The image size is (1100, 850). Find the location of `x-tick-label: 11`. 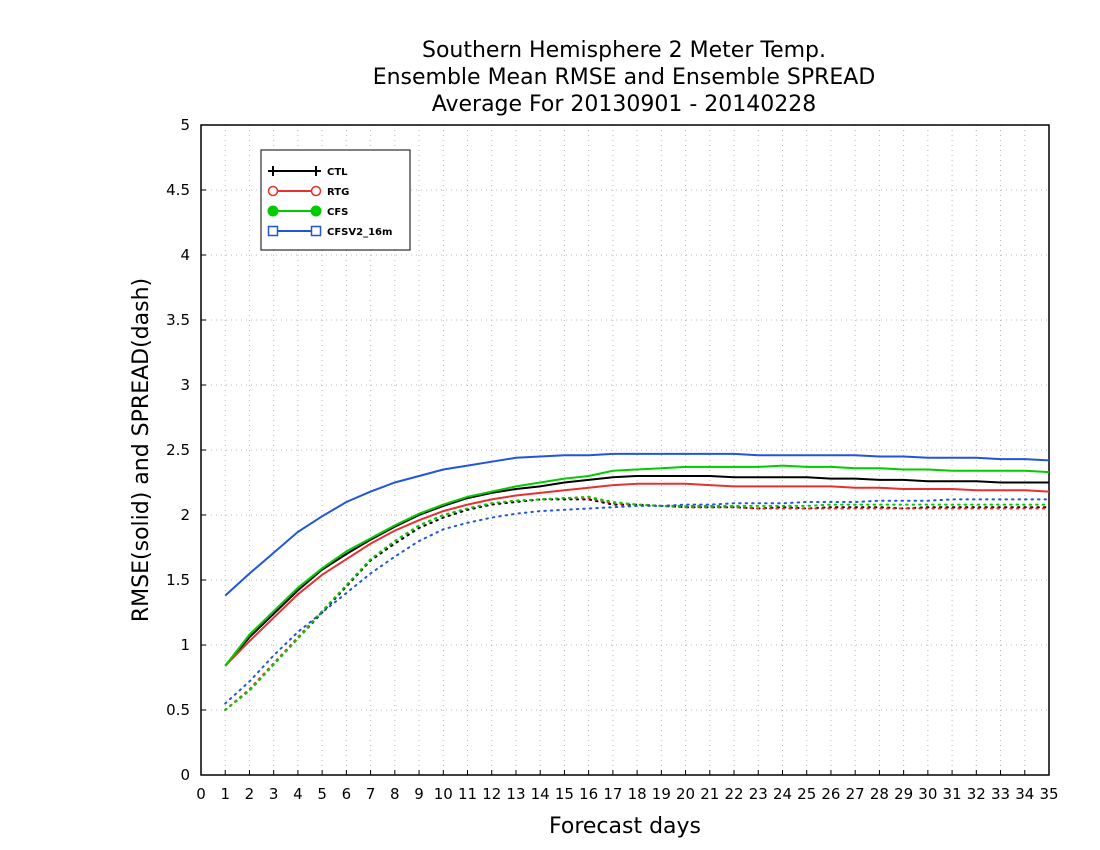

x-tick-label: 11 is located at coordinates (467, 794).